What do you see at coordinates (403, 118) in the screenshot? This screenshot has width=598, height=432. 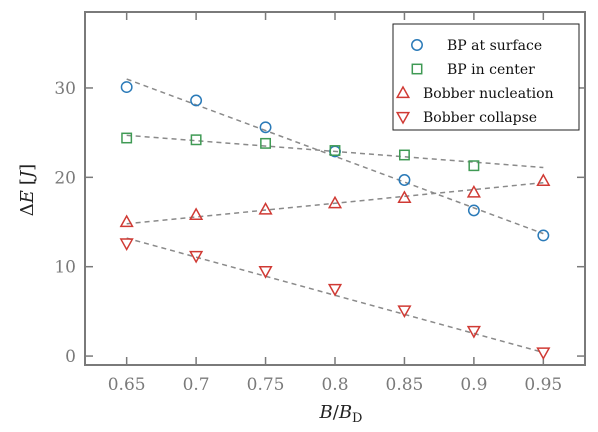 I see `legend-marker-triangle-down` at bounding box center [403, 118].